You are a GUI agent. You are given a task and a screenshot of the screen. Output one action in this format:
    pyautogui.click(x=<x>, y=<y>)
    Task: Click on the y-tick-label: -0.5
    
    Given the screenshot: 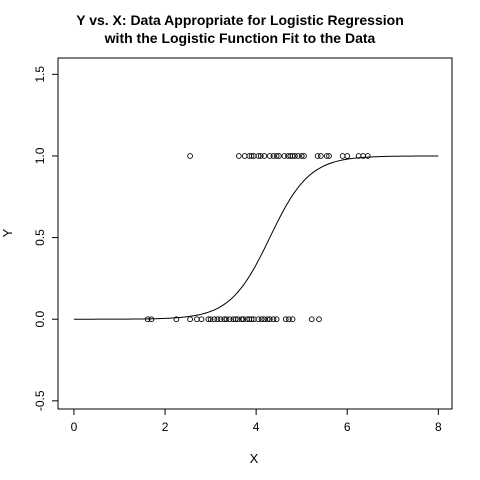 What is the action you would take?
    pyautogui.click(x=40, y=400)
    